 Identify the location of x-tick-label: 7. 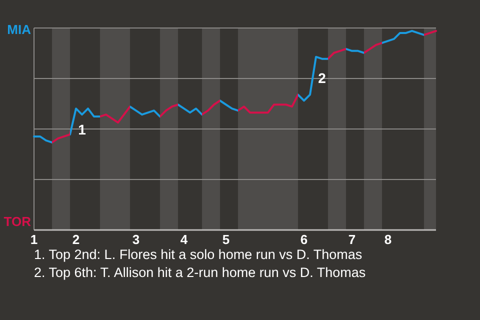
(352, 239).